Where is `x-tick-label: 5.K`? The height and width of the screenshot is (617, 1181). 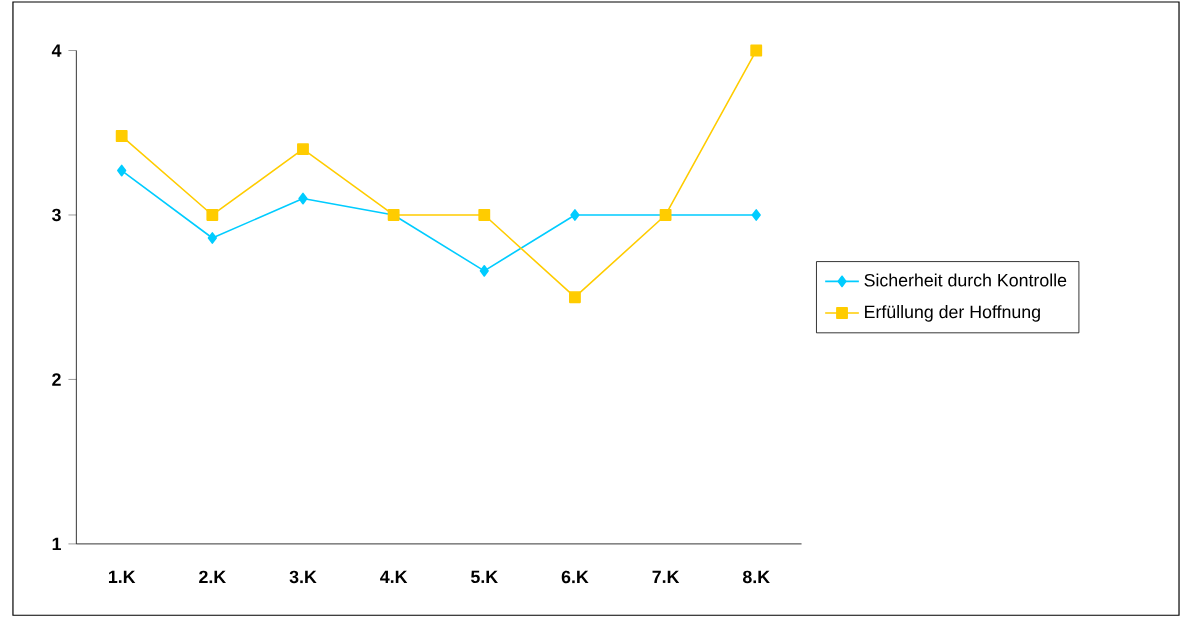
x-tick-label: 5.K is located at coordinates (484, 576).